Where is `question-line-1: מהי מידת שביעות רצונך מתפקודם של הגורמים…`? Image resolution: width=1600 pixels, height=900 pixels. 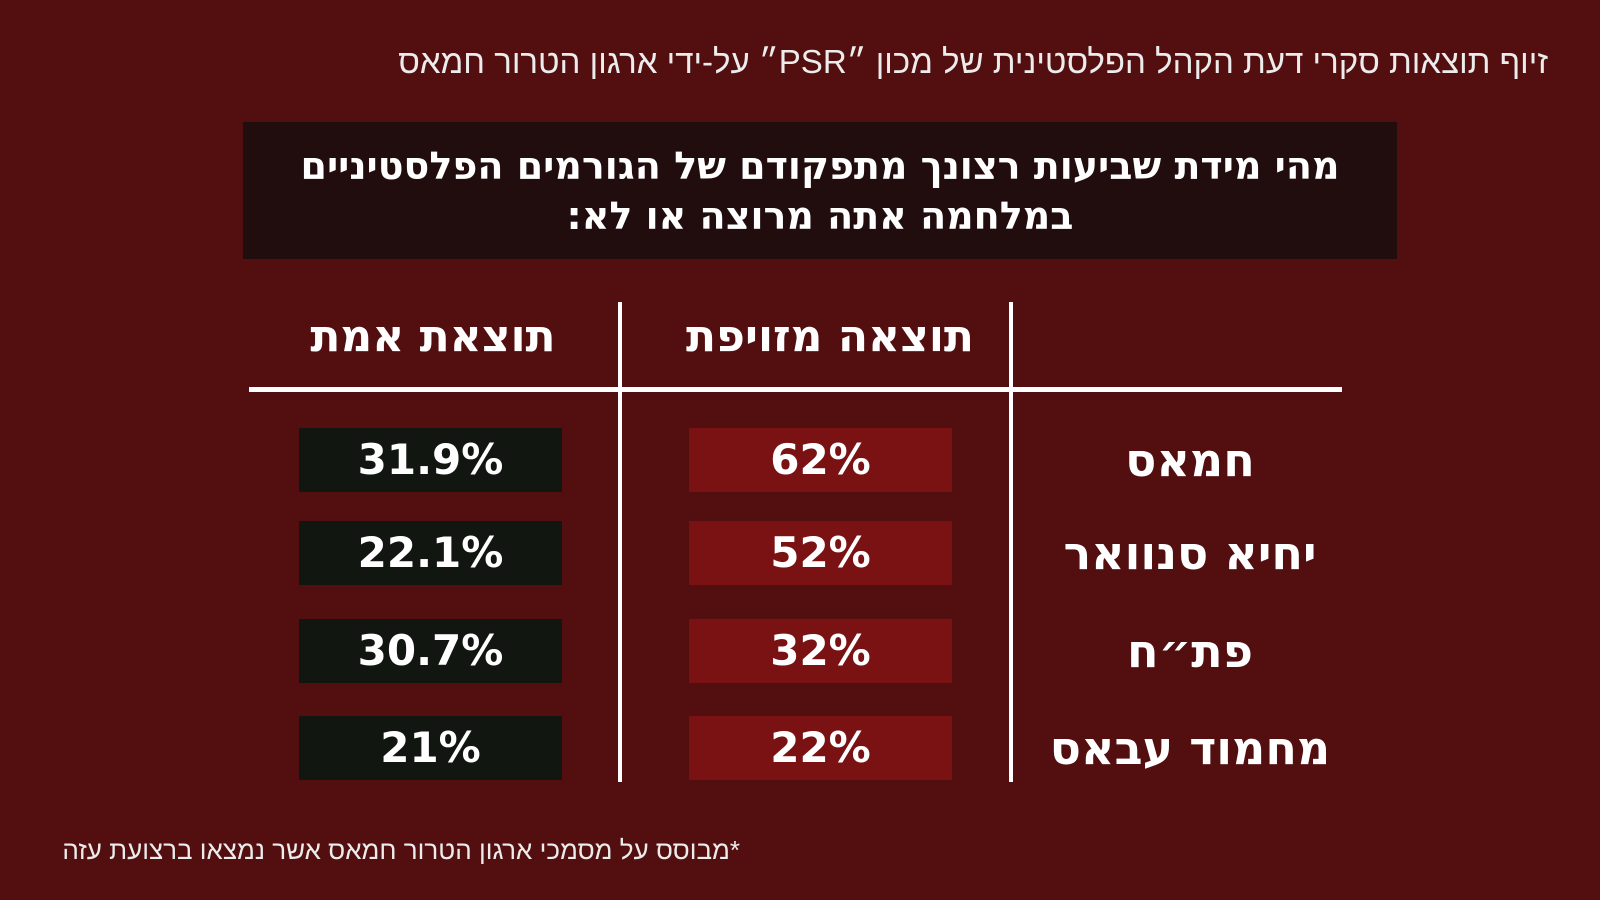 question-line-1: מהי מידת שביעות רצונך מתפקודם של הגורמים… is located at coordinates (820, 165).